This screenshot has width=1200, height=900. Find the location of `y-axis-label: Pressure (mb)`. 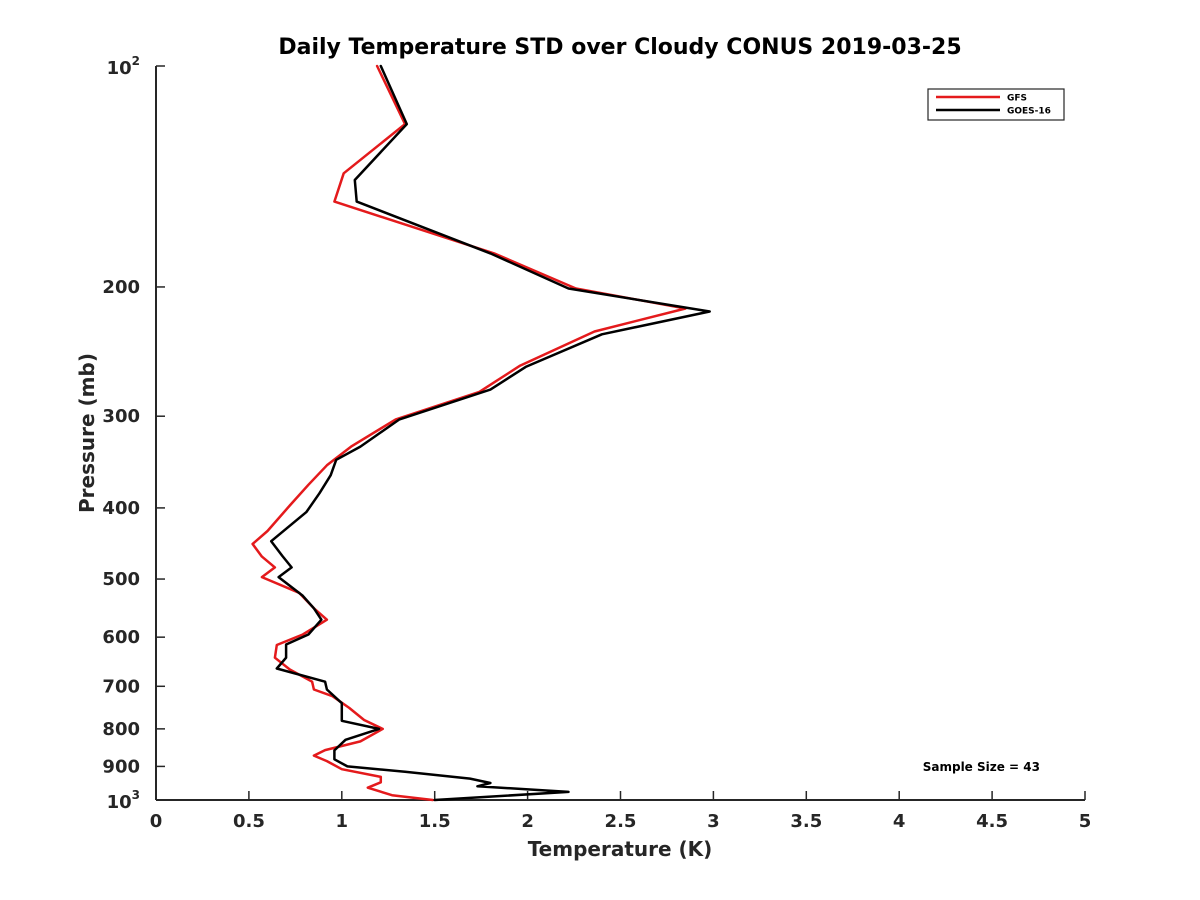

y-axis-label: Pressure (mb) is located at coordinates (87, 433).